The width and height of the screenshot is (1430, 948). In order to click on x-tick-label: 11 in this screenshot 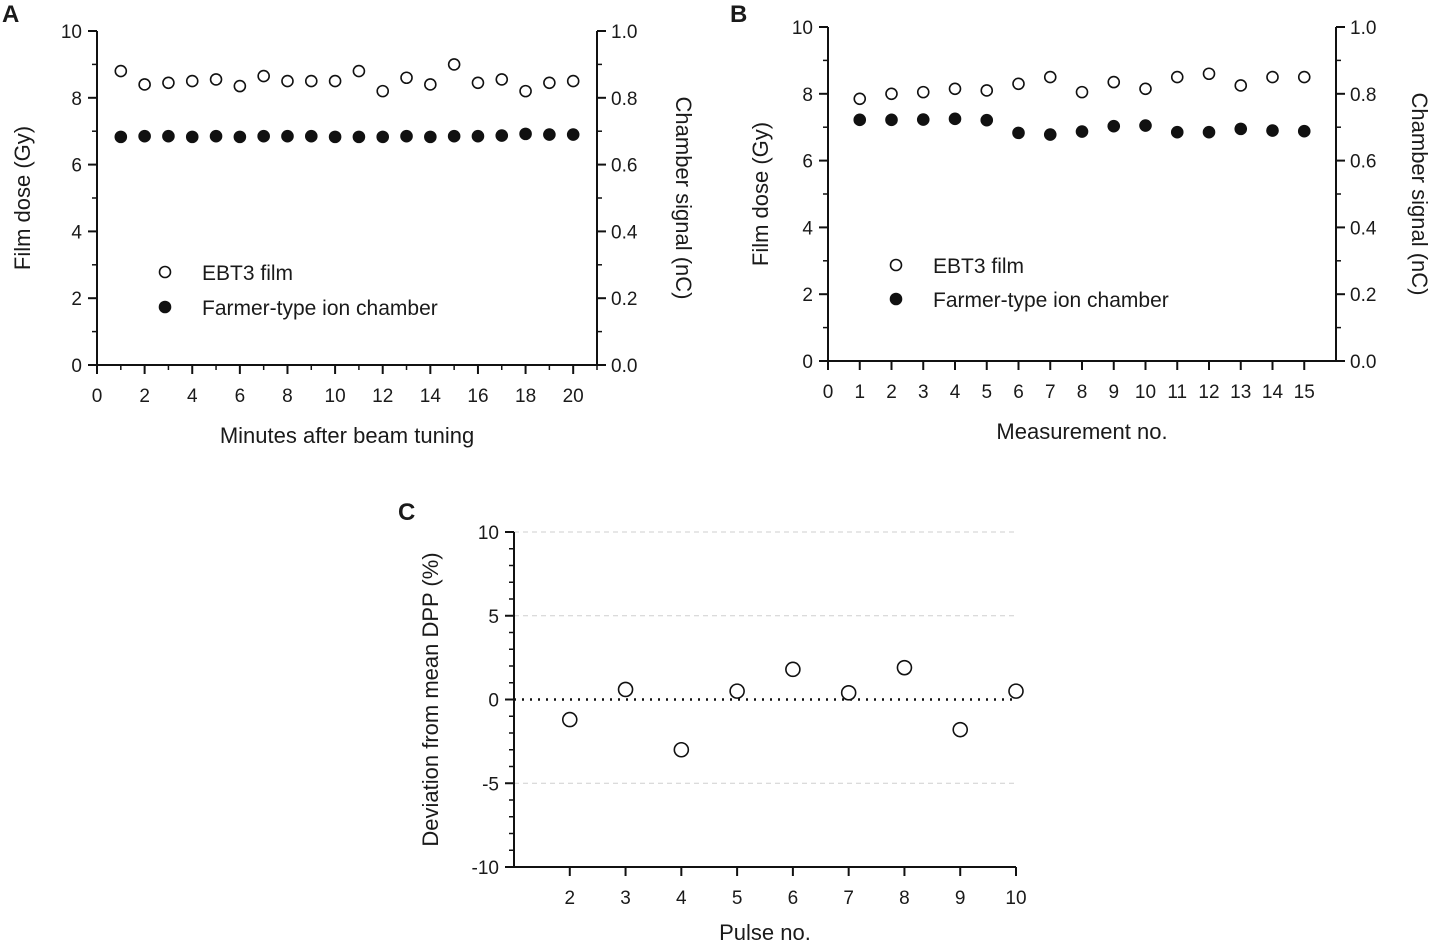, I will do `click(1177, 392)`.